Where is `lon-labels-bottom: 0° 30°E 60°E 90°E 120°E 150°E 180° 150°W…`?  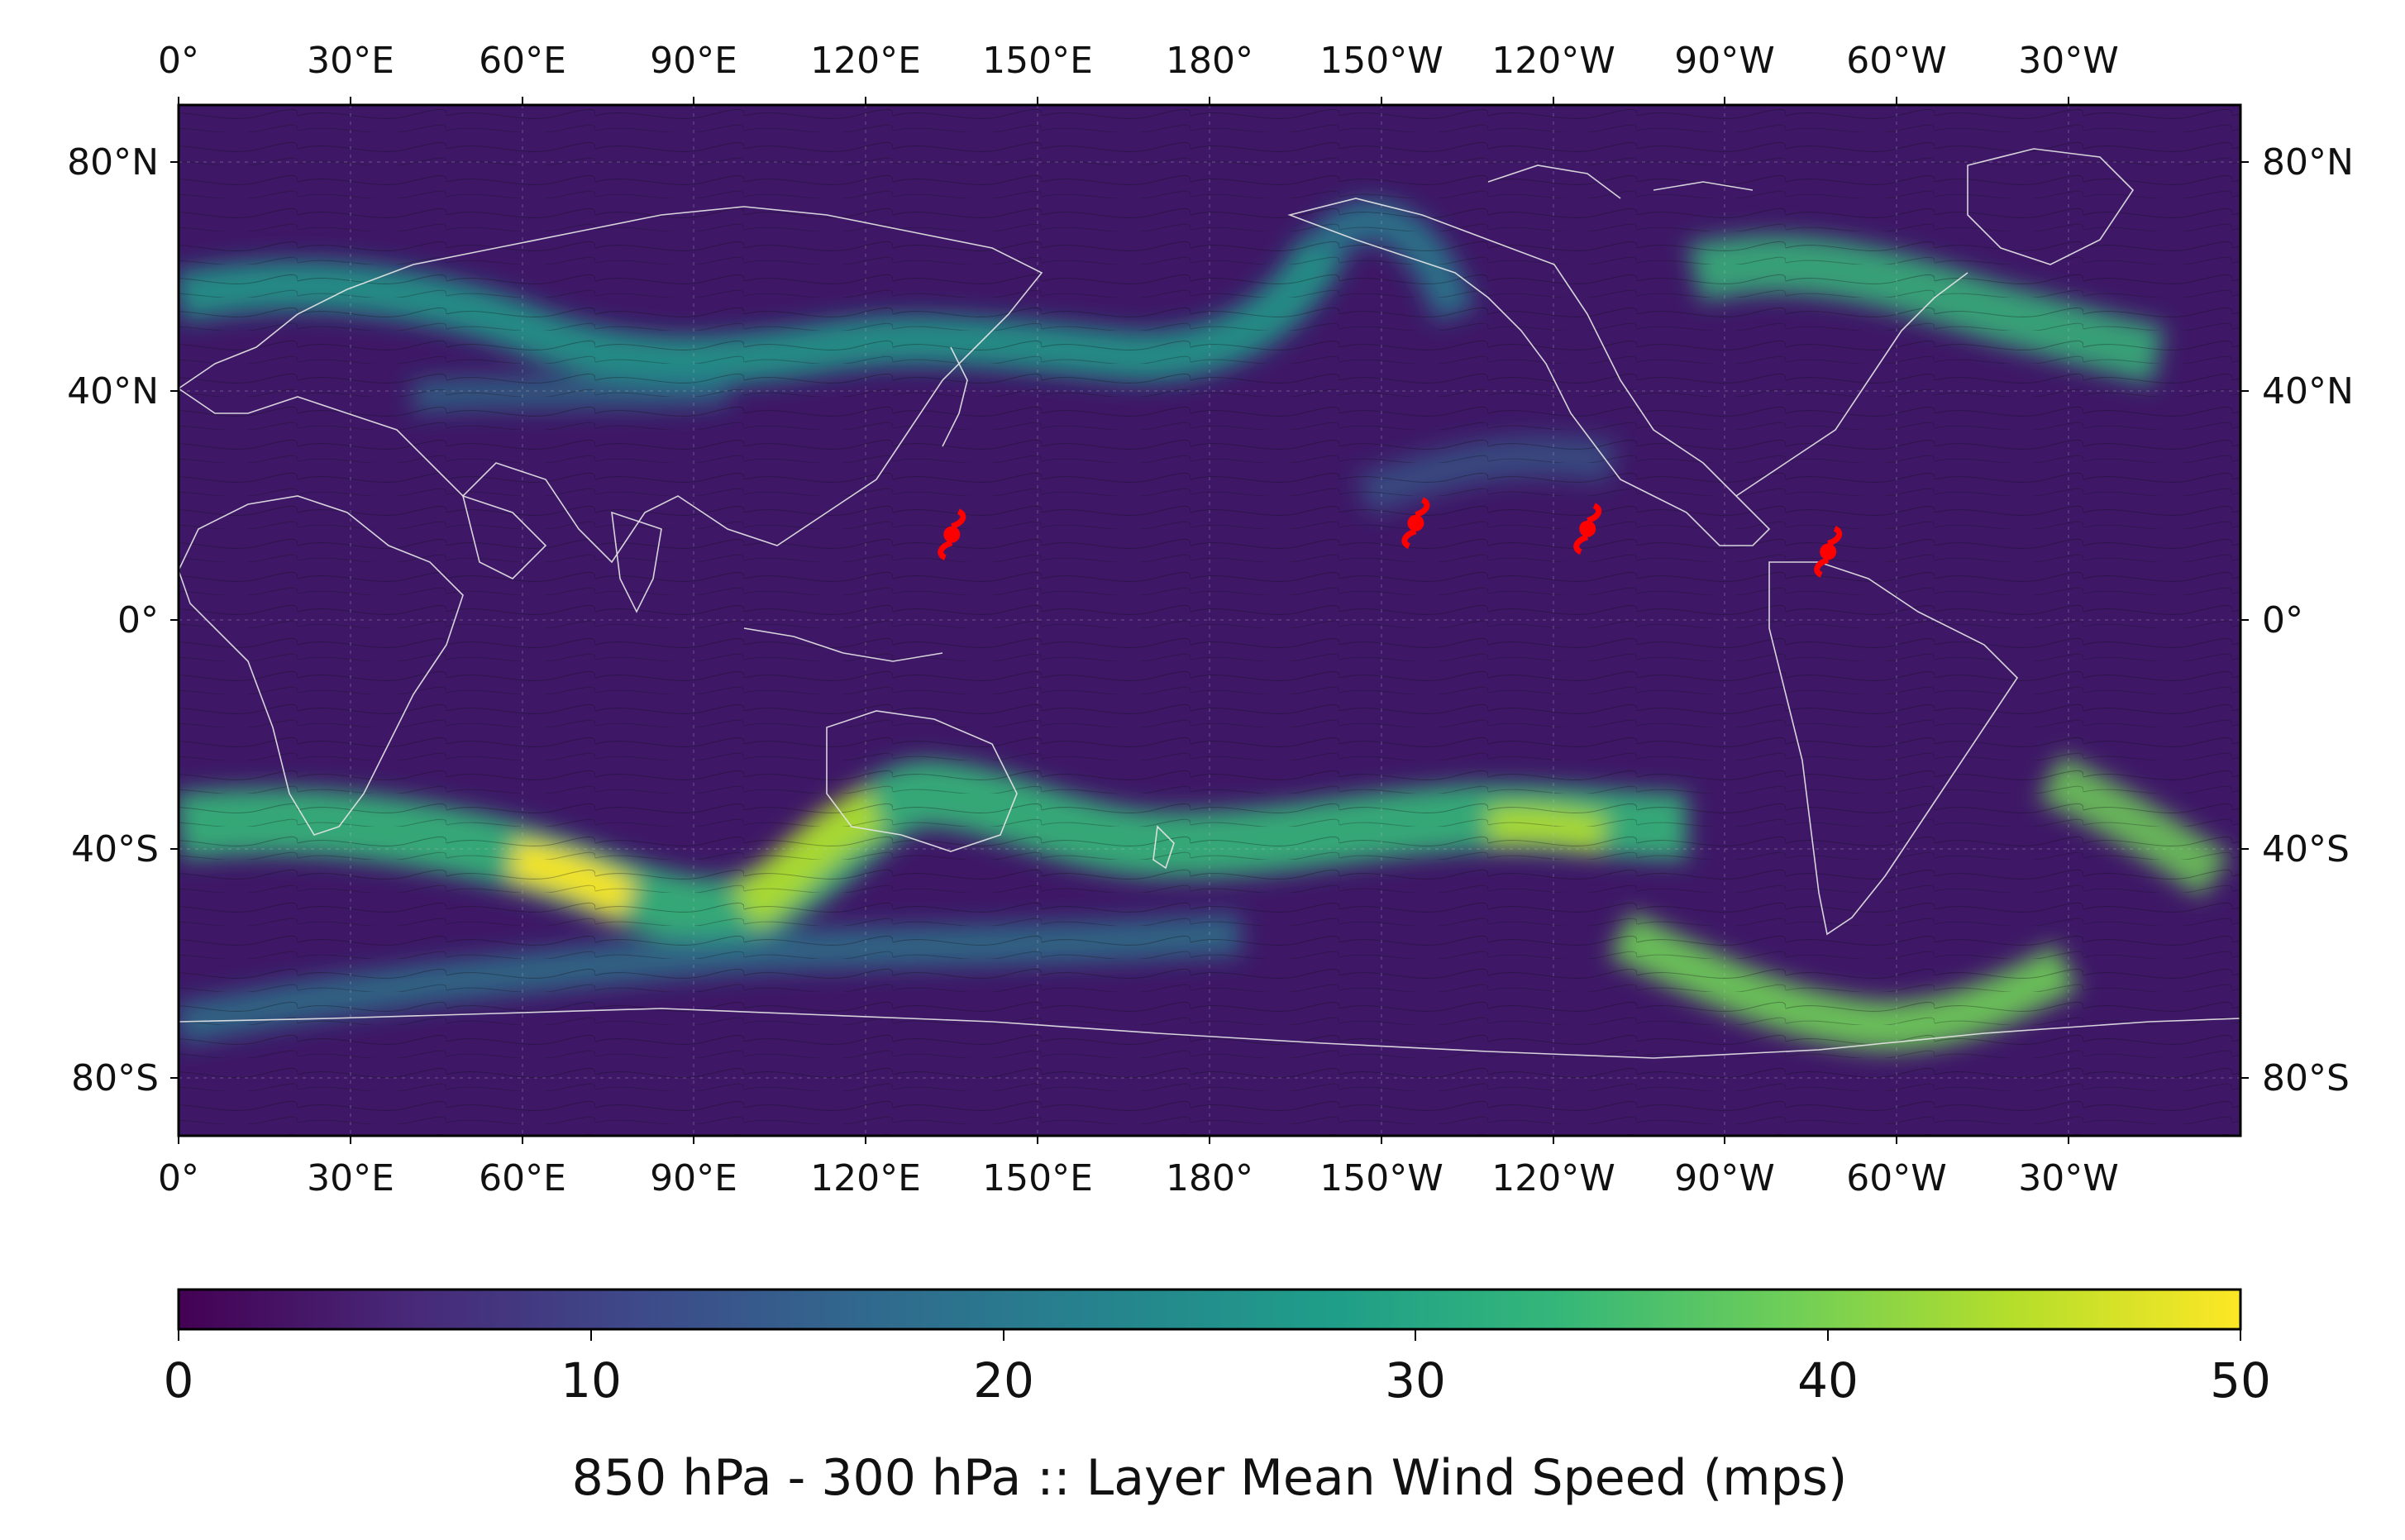
lon-labels-bottom: 0° 30°E 60°E 90°E 120°E 150°E 180° 150°W… is located at coordinates (1138, 1178).